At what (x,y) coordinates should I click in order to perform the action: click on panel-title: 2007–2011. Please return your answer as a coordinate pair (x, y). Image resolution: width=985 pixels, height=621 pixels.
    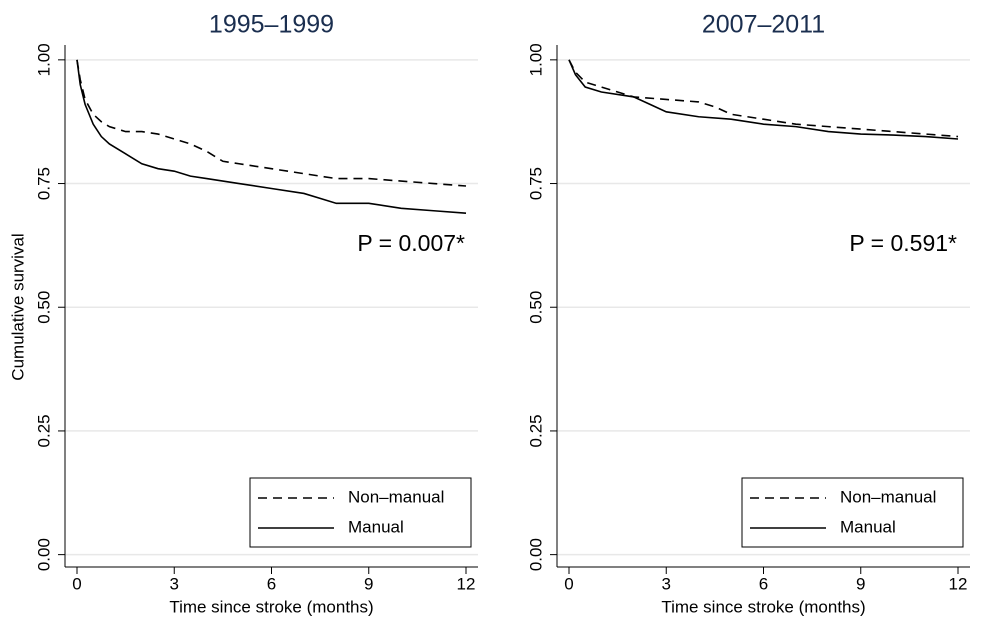
    Looking at the image, I should click on (763, 25).